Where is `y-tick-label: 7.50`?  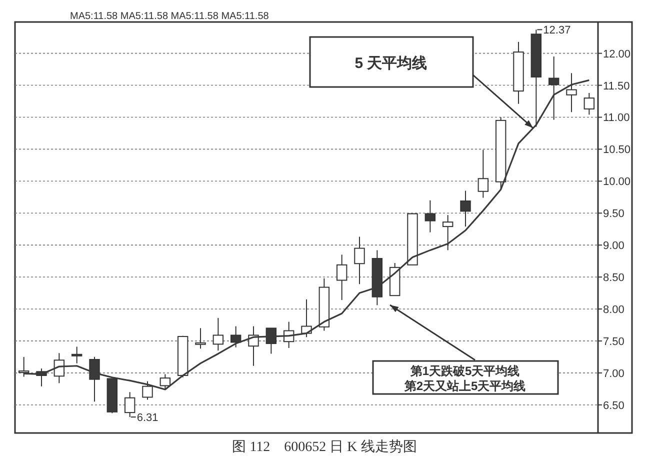 y-tick-label: 7.50 is located at coordinates (613, 342).